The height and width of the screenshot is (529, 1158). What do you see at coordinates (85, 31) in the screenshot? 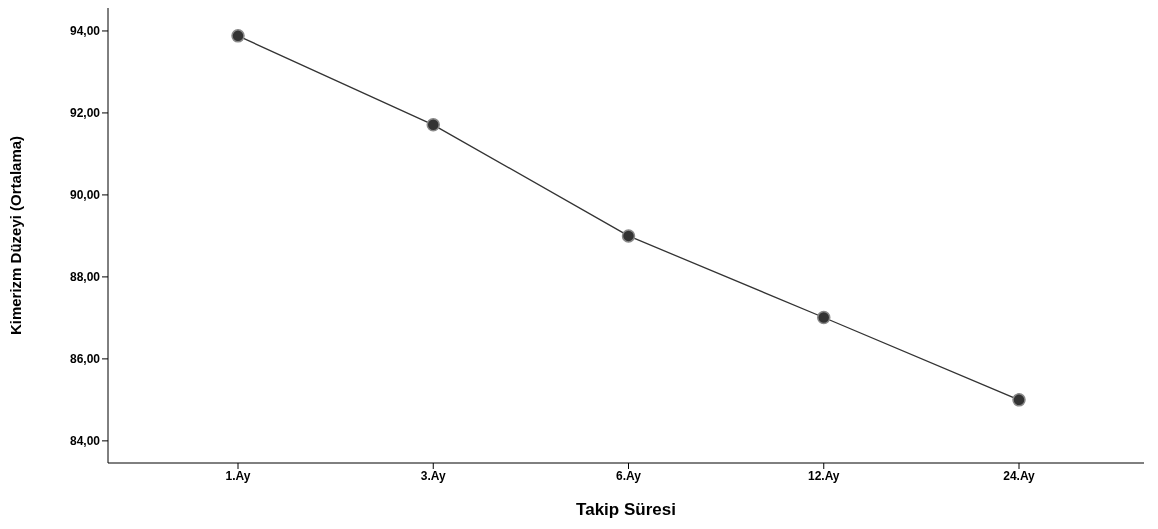
I see `y-tick-label: 94,00` at bounding box center [85, 31].